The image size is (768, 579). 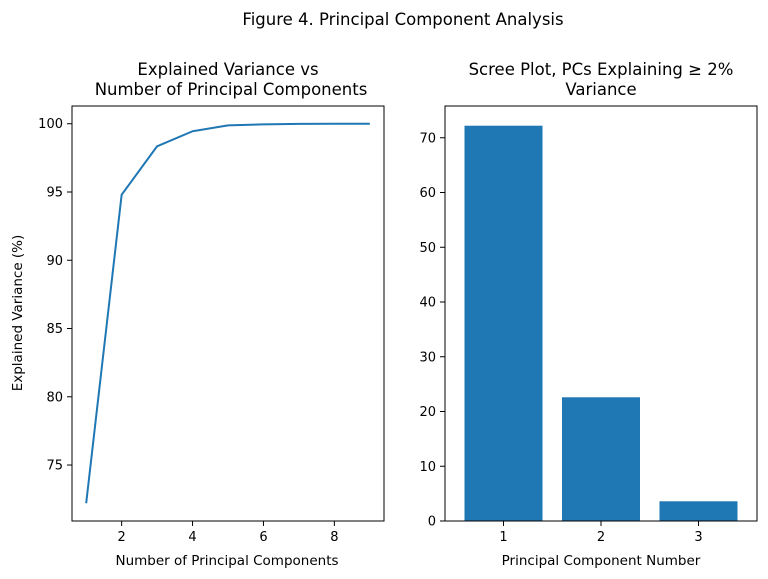 What do you see at coordinates (192, 537) in the screenshot?
I see `line-chart-x-tick-label: 4` at bounding box center [192, 537].